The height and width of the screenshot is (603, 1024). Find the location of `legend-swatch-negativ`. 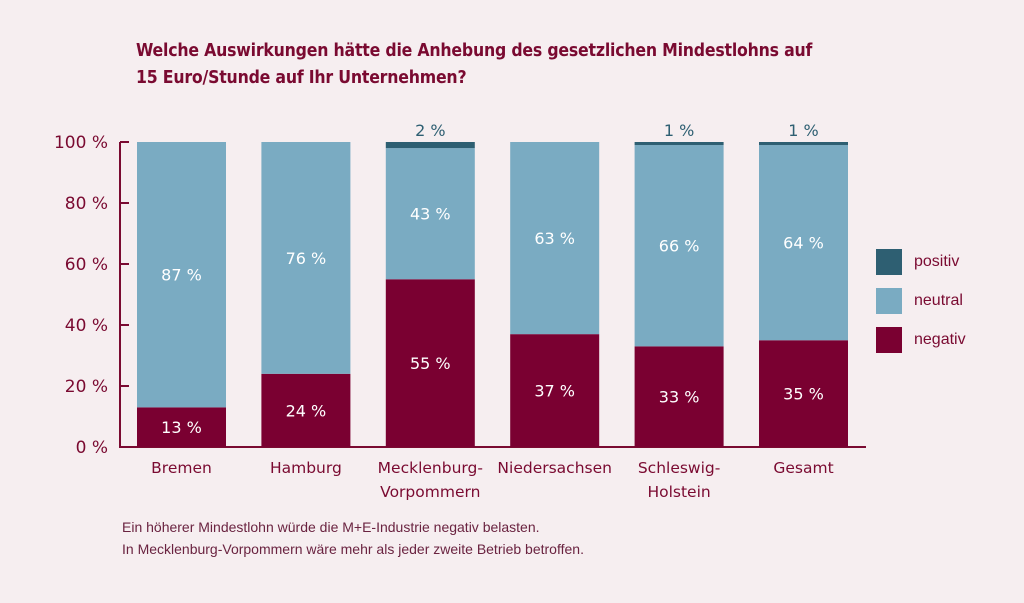

legend-swatch-negativ is located at coordinates (889, 339).